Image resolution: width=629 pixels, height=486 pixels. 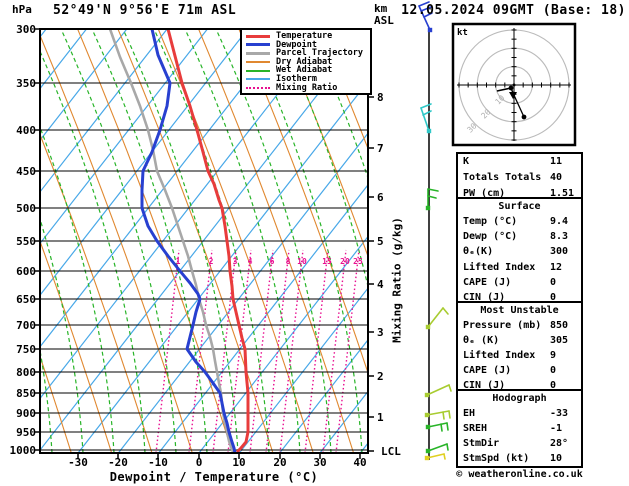 I want to click on pressure-tick-label: 600, so click(x=26, y=271).